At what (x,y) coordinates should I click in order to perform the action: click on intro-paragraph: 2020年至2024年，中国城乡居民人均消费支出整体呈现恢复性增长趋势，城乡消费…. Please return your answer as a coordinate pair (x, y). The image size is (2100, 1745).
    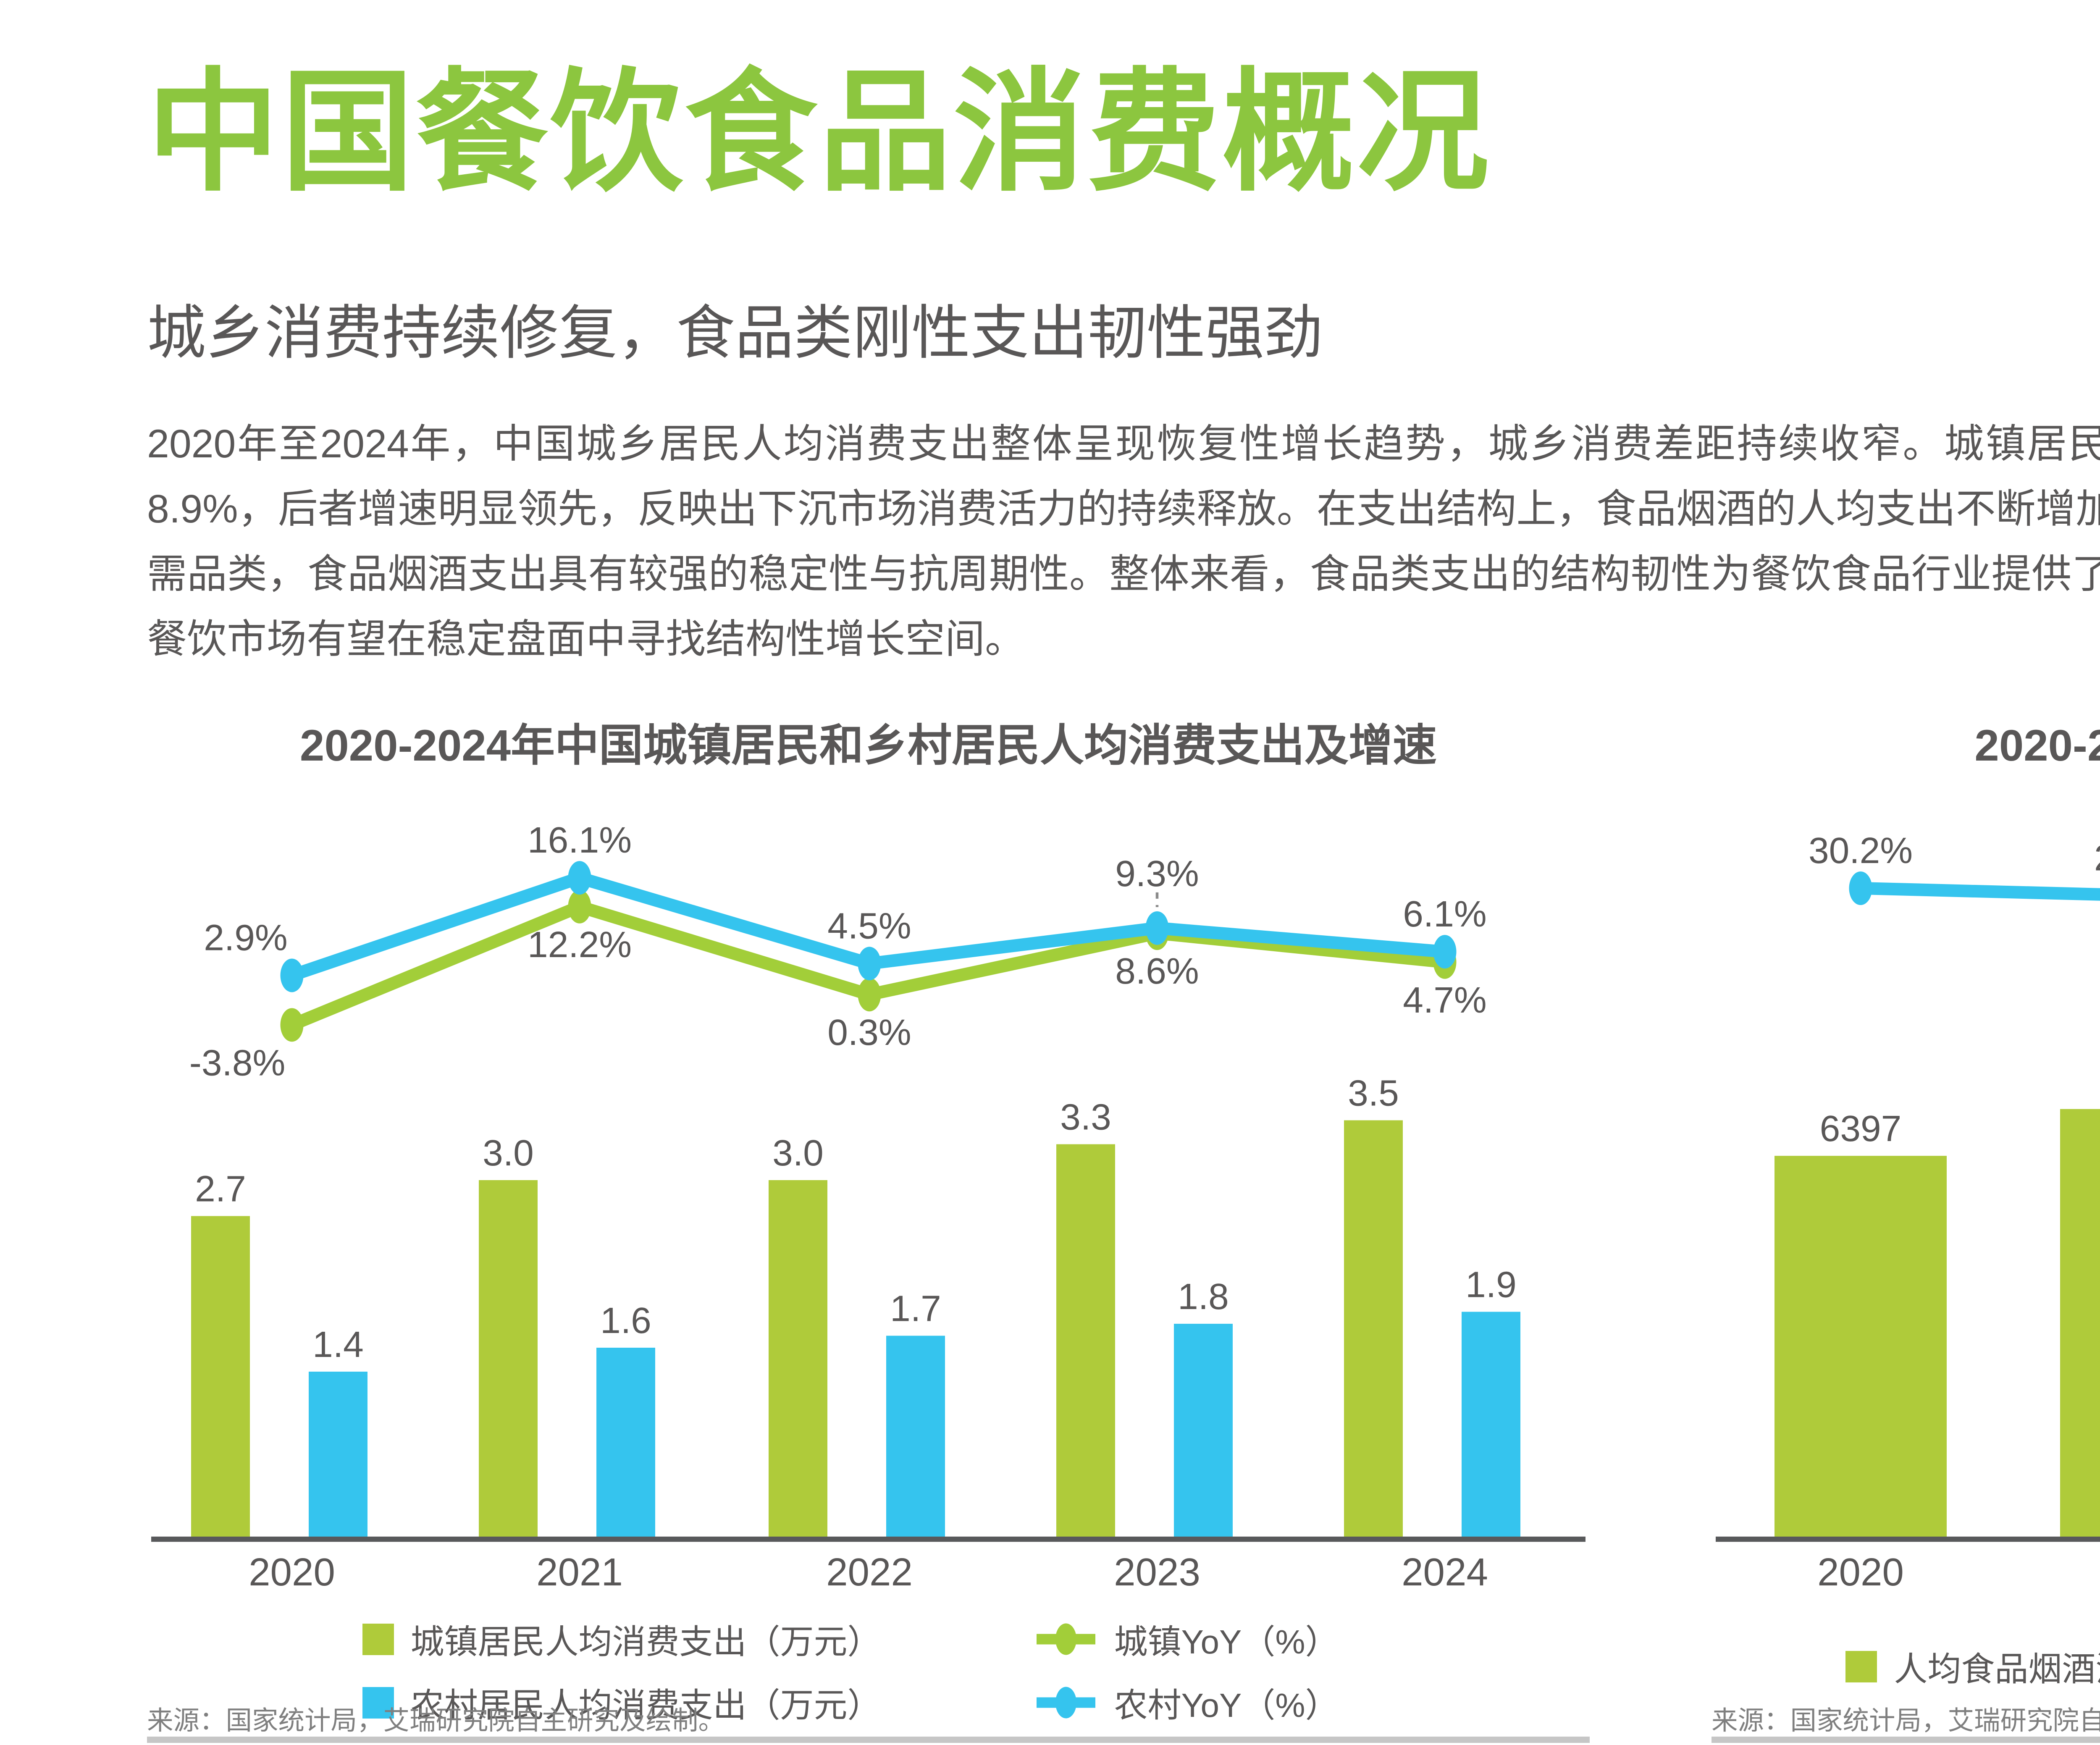
    Looking at the image, I should click on (1123, 541).